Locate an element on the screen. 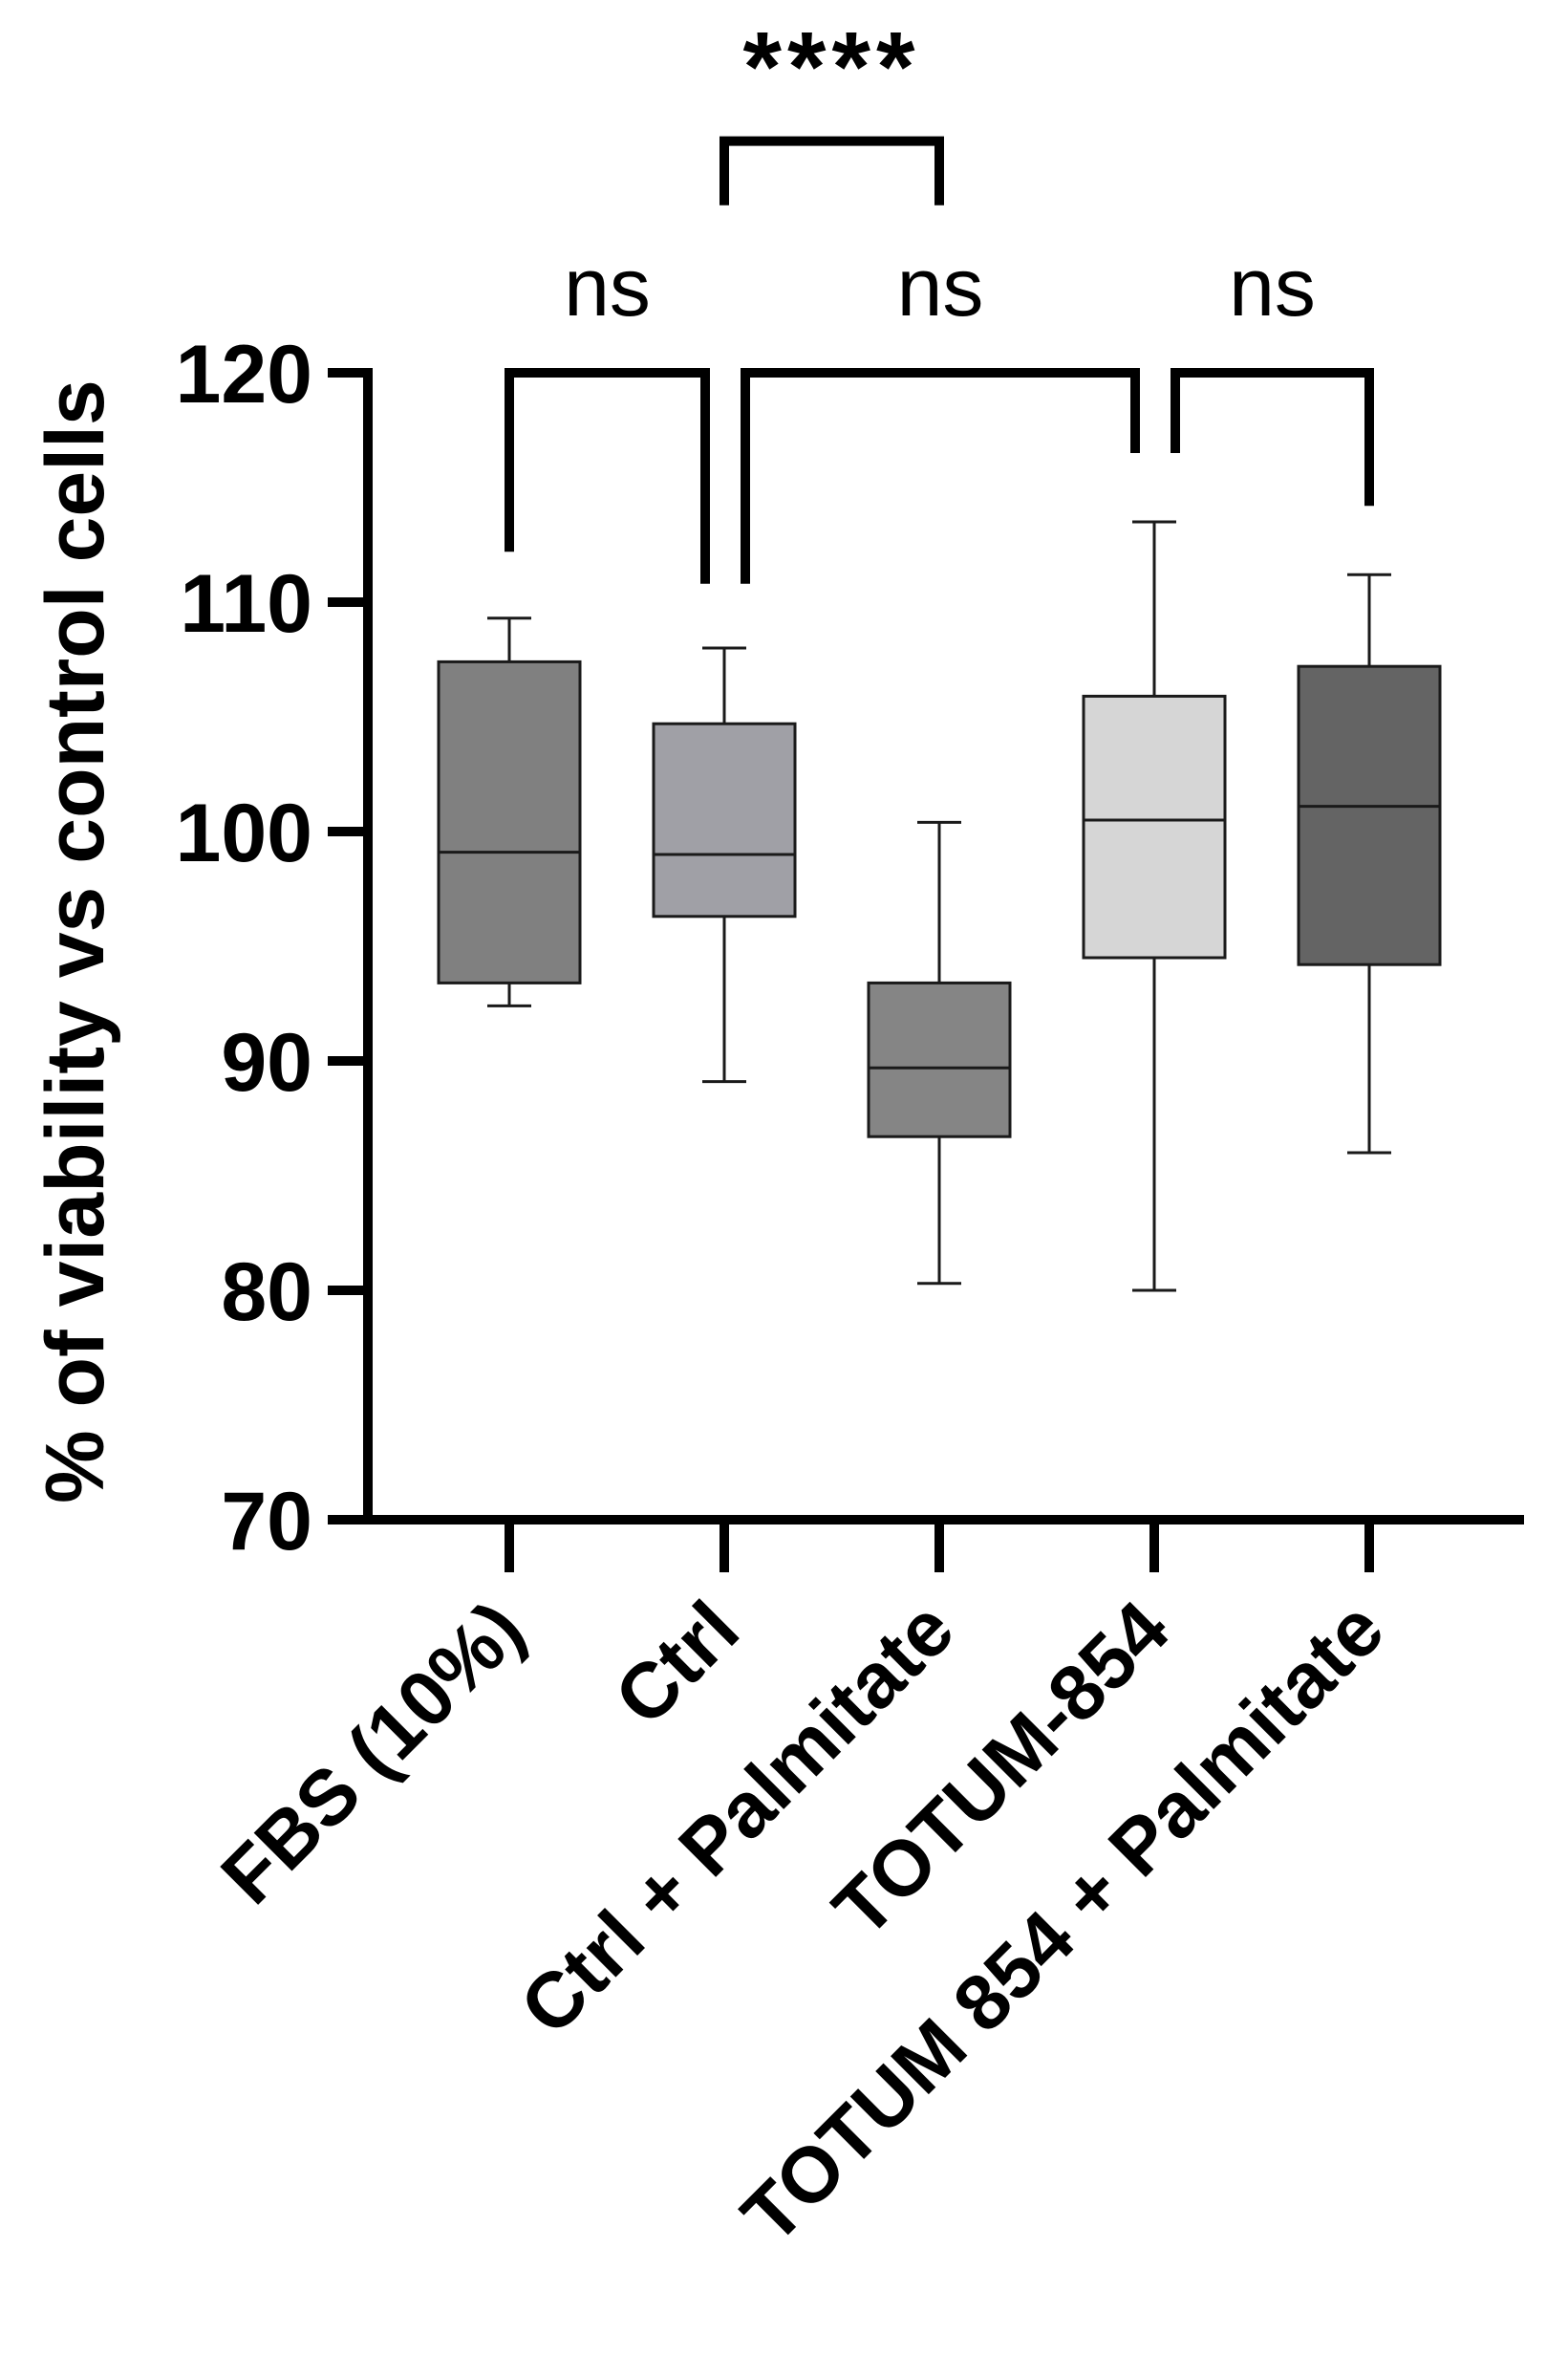 The image size is (1568, 2357). y-tick-label: 100 is located at coordinates (245, 833).